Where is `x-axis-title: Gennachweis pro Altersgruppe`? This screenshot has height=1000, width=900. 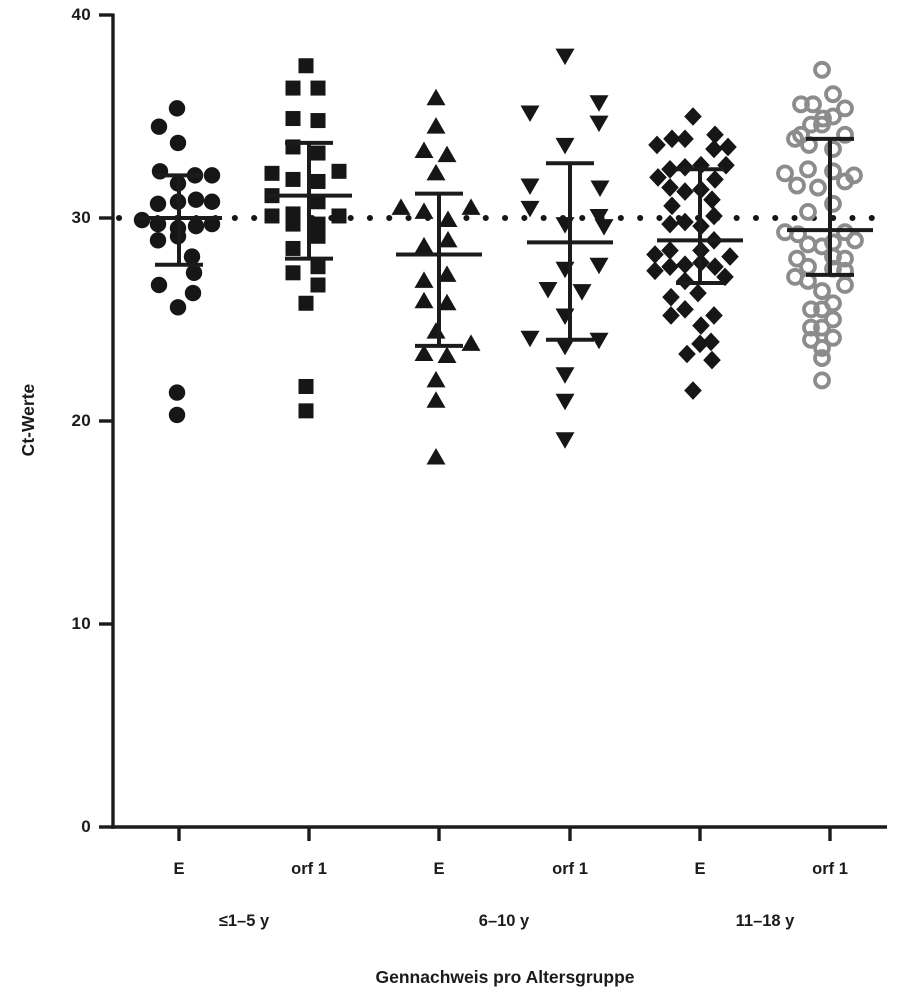 x-axis-title: Gennachweis pro Altersgruppe is located at coordinates (505, 977).